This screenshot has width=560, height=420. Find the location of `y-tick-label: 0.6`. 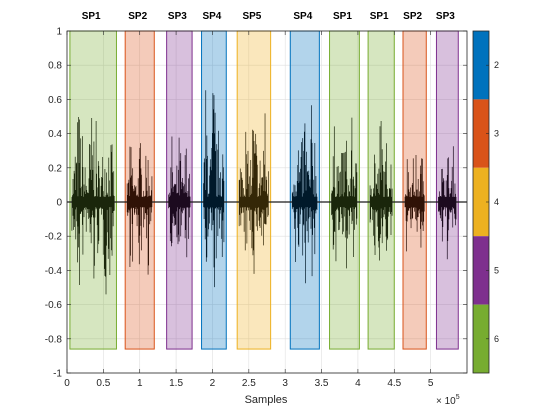

y-tick-label: 0.6 is located at coordinates (55, 100).